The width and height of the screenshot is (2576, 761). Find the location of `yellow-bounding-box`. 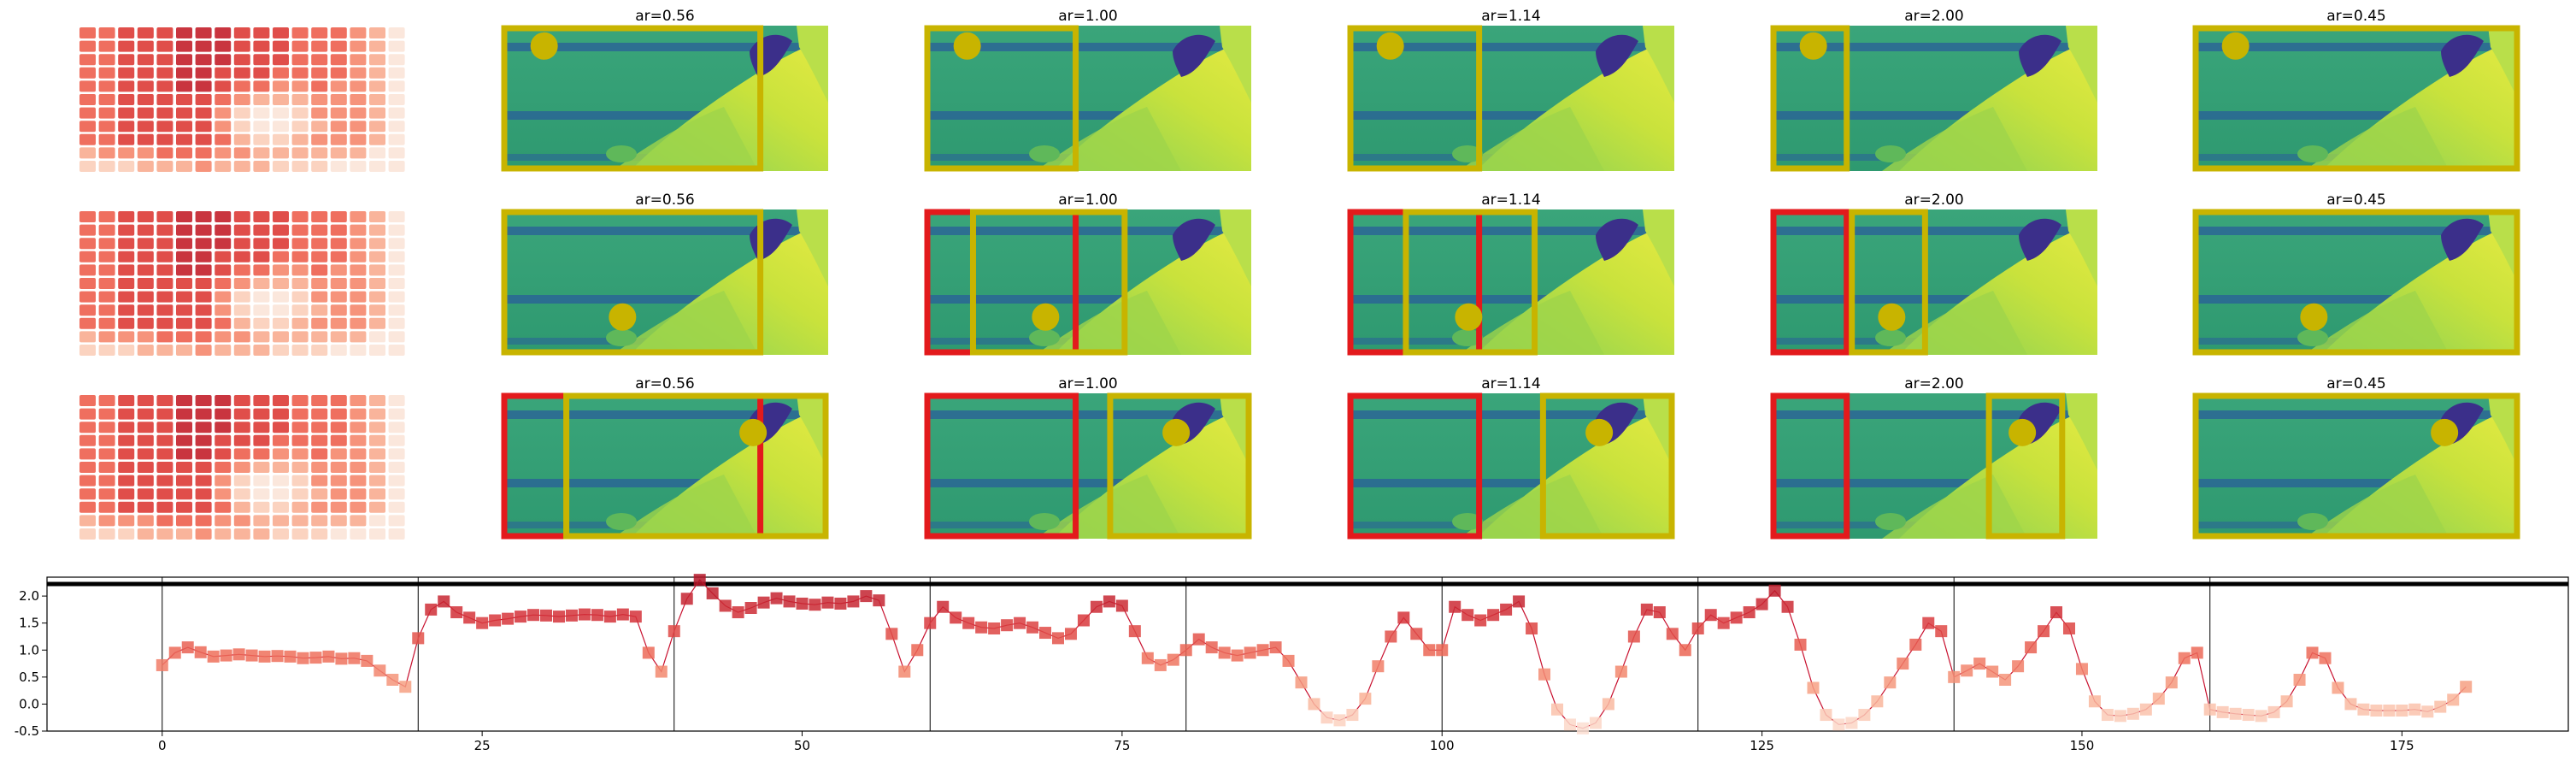

yellow-bounding-box is located at coordinates (632, 282).